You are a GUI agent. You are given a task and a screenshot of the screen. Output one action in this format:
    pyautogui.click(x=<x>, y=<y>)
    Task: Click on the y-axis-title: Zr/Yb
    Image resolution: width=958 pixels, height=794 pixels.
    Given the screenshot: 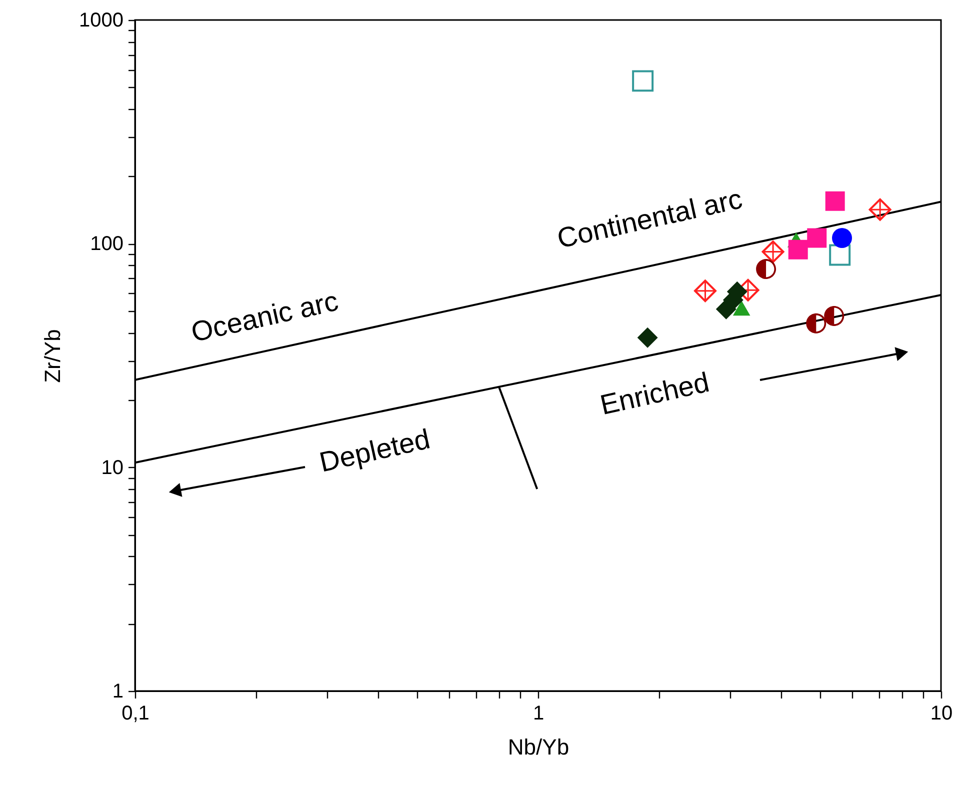 What is the action you would take?
    pyautogui.click(x=53, y=356)
    